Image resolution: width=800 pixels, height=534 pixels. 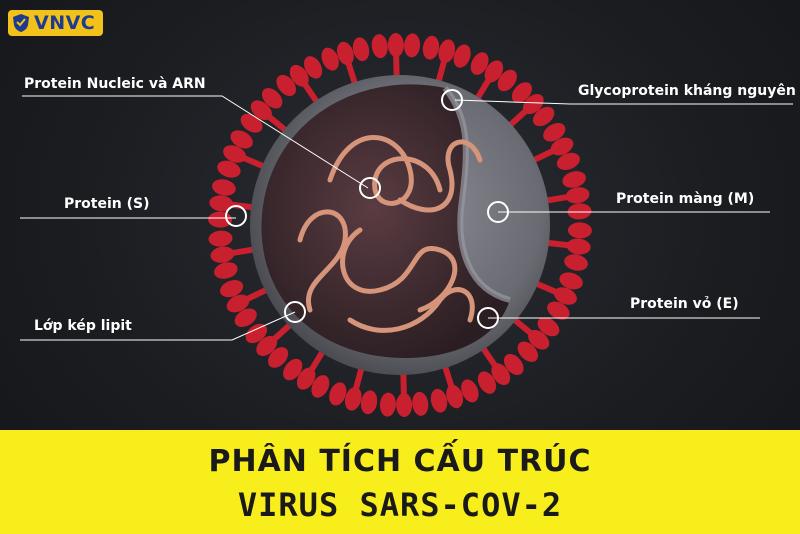 I want to click on logo-text: VNVC, so click(x=65, y=23).